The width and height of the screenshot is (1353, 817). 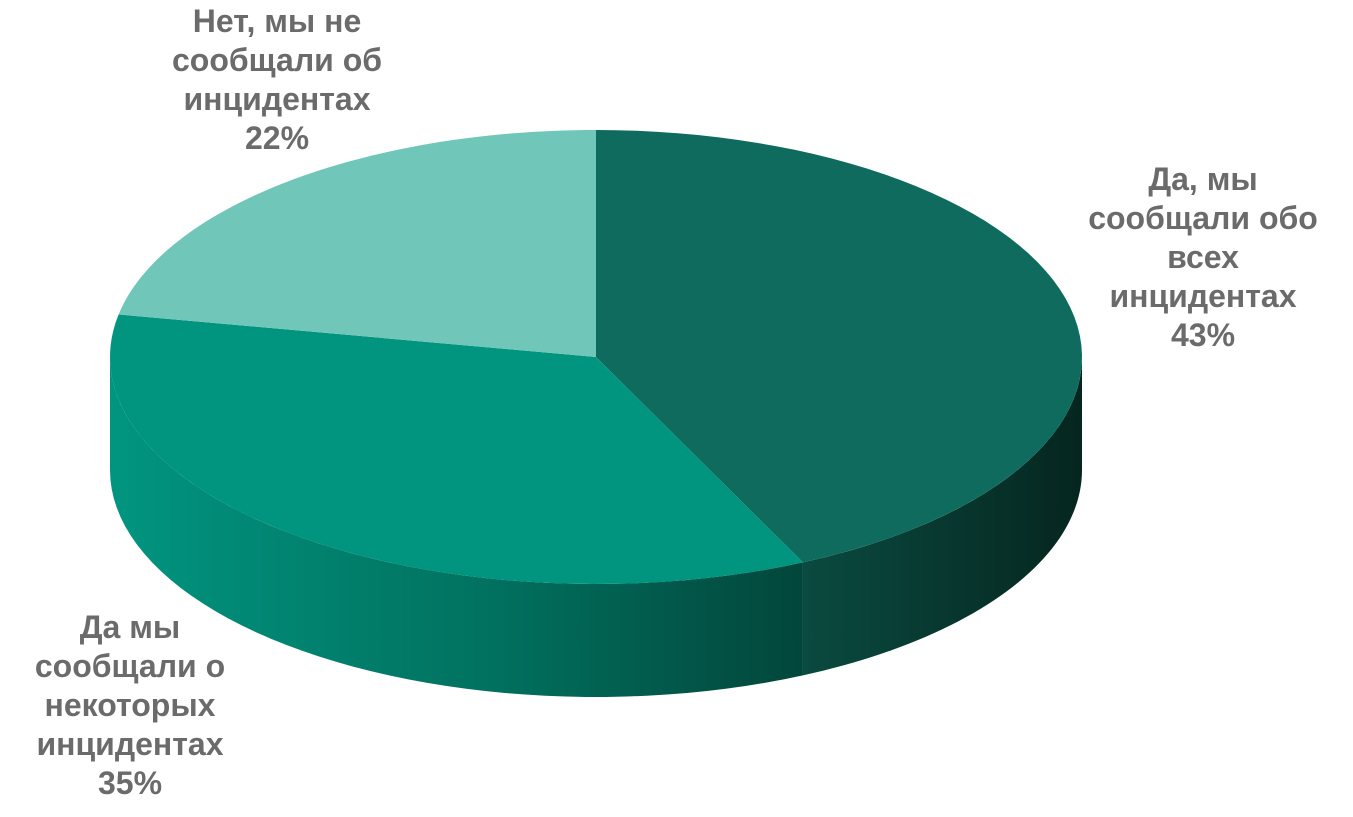 I want to click on slice-value-not-reported: 22%, so click(x=277, y=138).